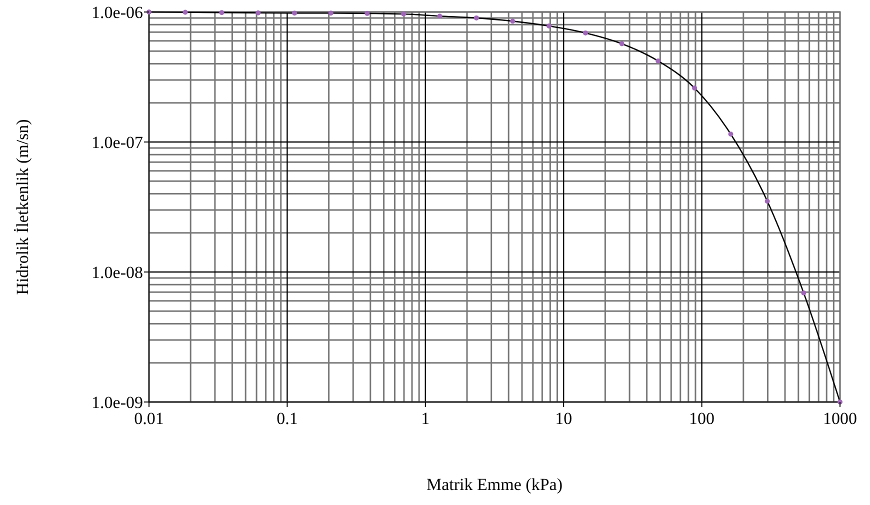 This screenshot has width=870, height=505. Describe the element at coordinates (149, 418) in the screenshot. I see `x-tick-label: 0.01` at that location.